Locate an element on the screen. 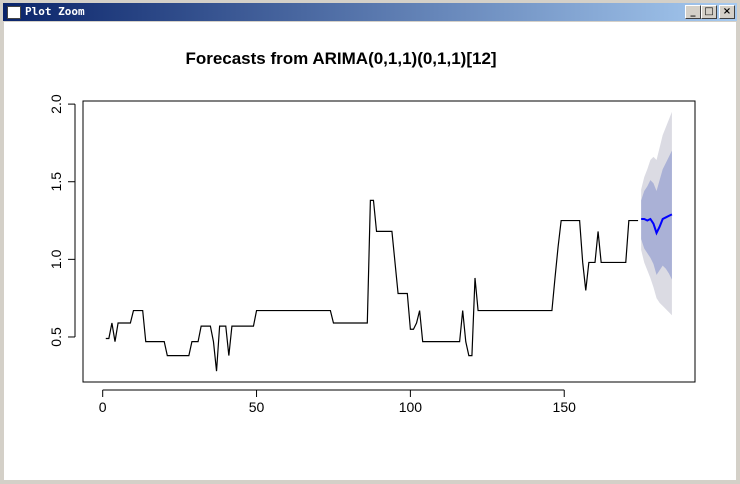  x-tick-label: 100 is located at coordinates (411, 407).